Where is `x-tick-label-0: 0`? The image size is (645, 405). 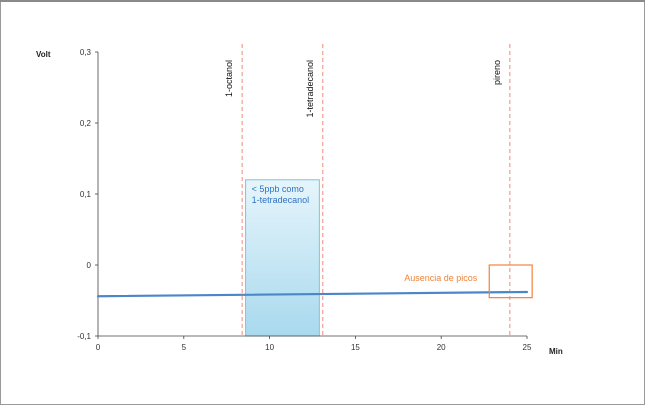
x-tick-label-0: 0 is located at coordinates (98, 347).